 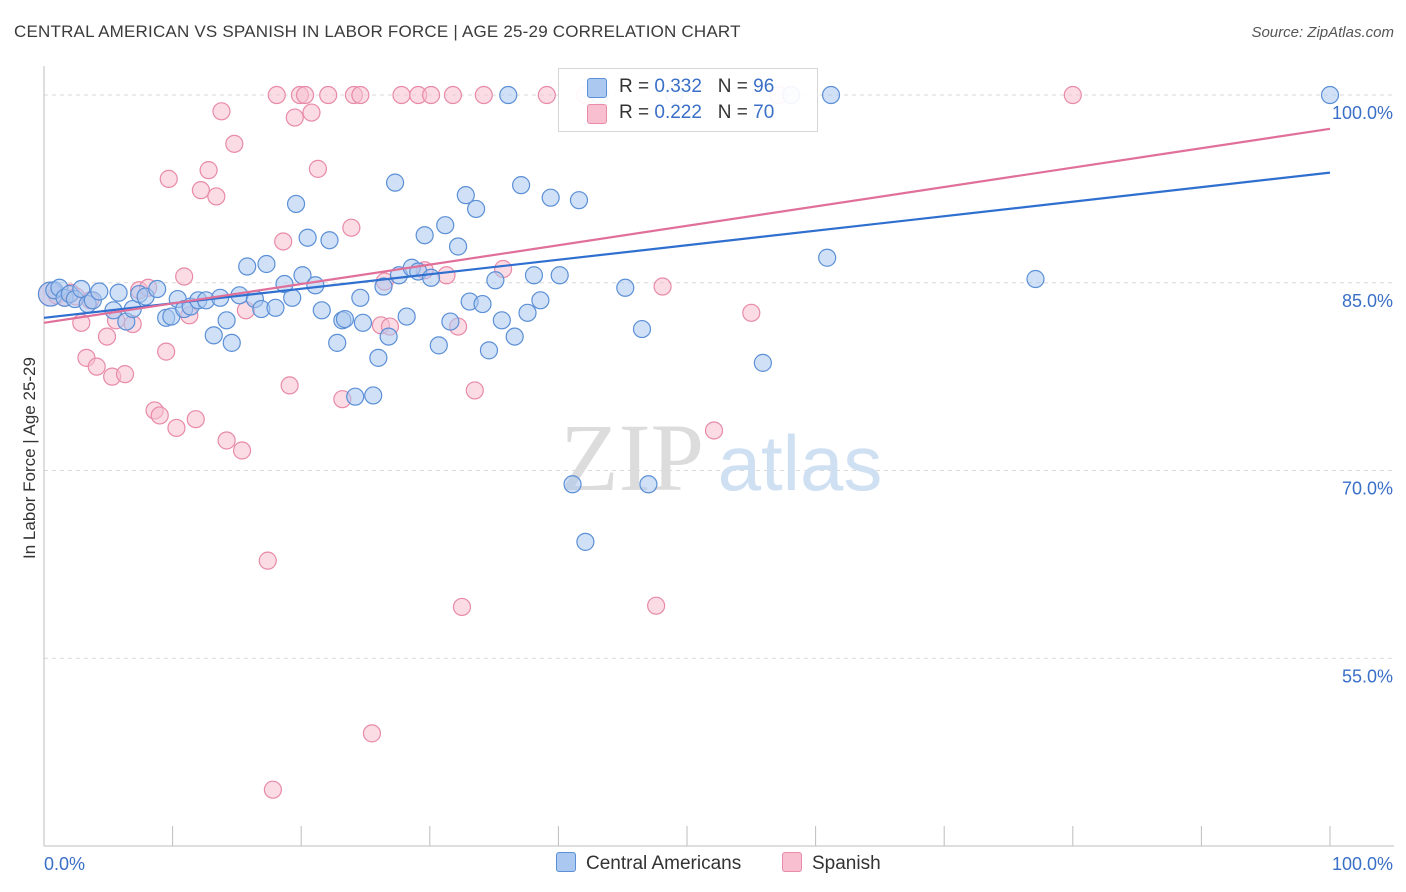 What do you see at coordinates (831, 864) in the screenshot?
I see `bottom-legend-spanish: Spanish` at bounding box center [831, 864].